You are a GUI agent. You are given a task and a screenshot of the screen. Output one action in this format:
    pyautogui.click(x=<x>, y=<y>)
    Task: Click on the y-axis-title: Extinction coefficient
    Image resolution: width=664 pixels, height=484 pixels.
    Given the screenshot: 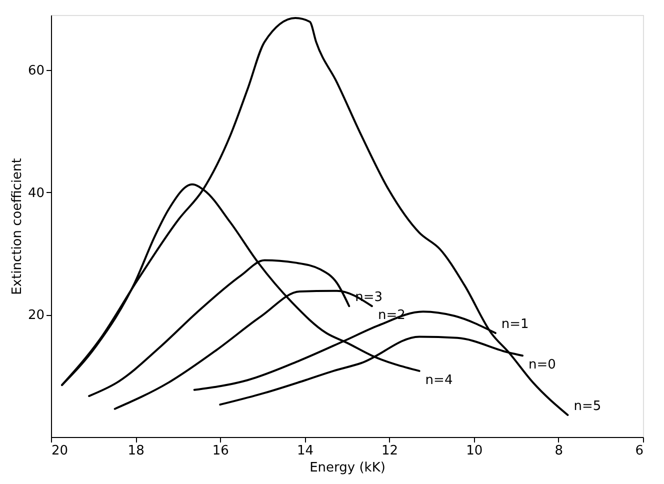 What is the action you would take?
    pyautogui.click(x=17, y=226)
    